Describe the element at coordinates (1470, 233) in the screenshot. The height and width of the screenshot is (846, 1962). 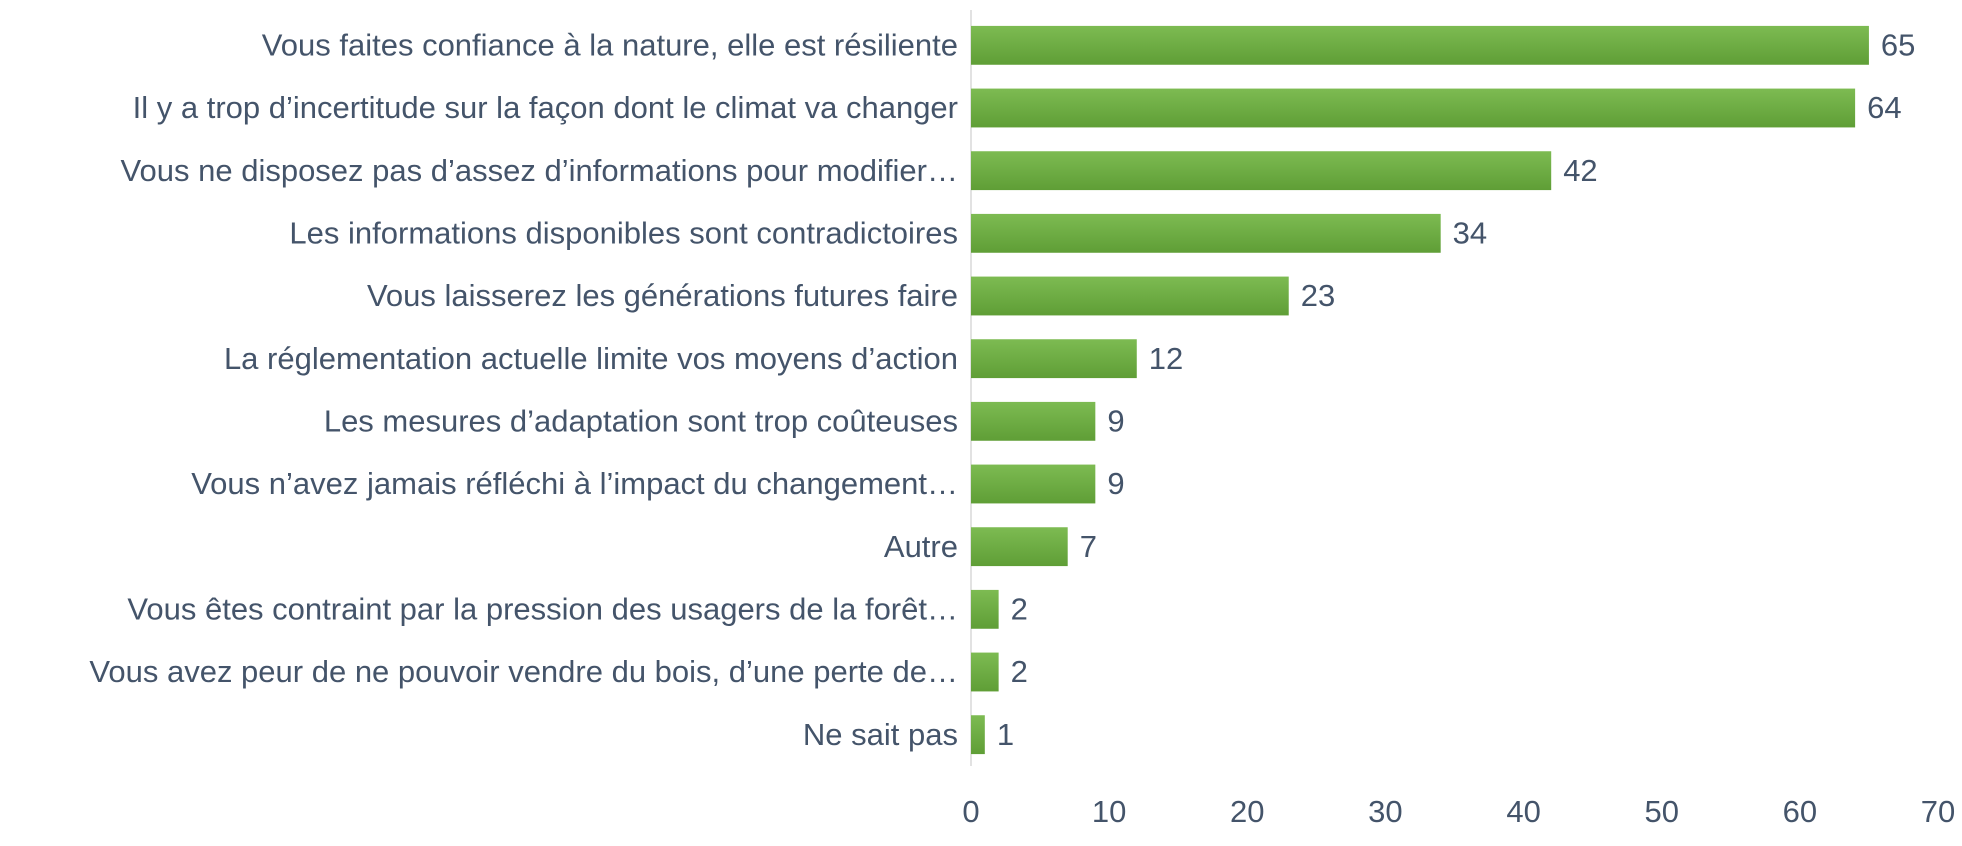
I see `value-label: 34` at that location.